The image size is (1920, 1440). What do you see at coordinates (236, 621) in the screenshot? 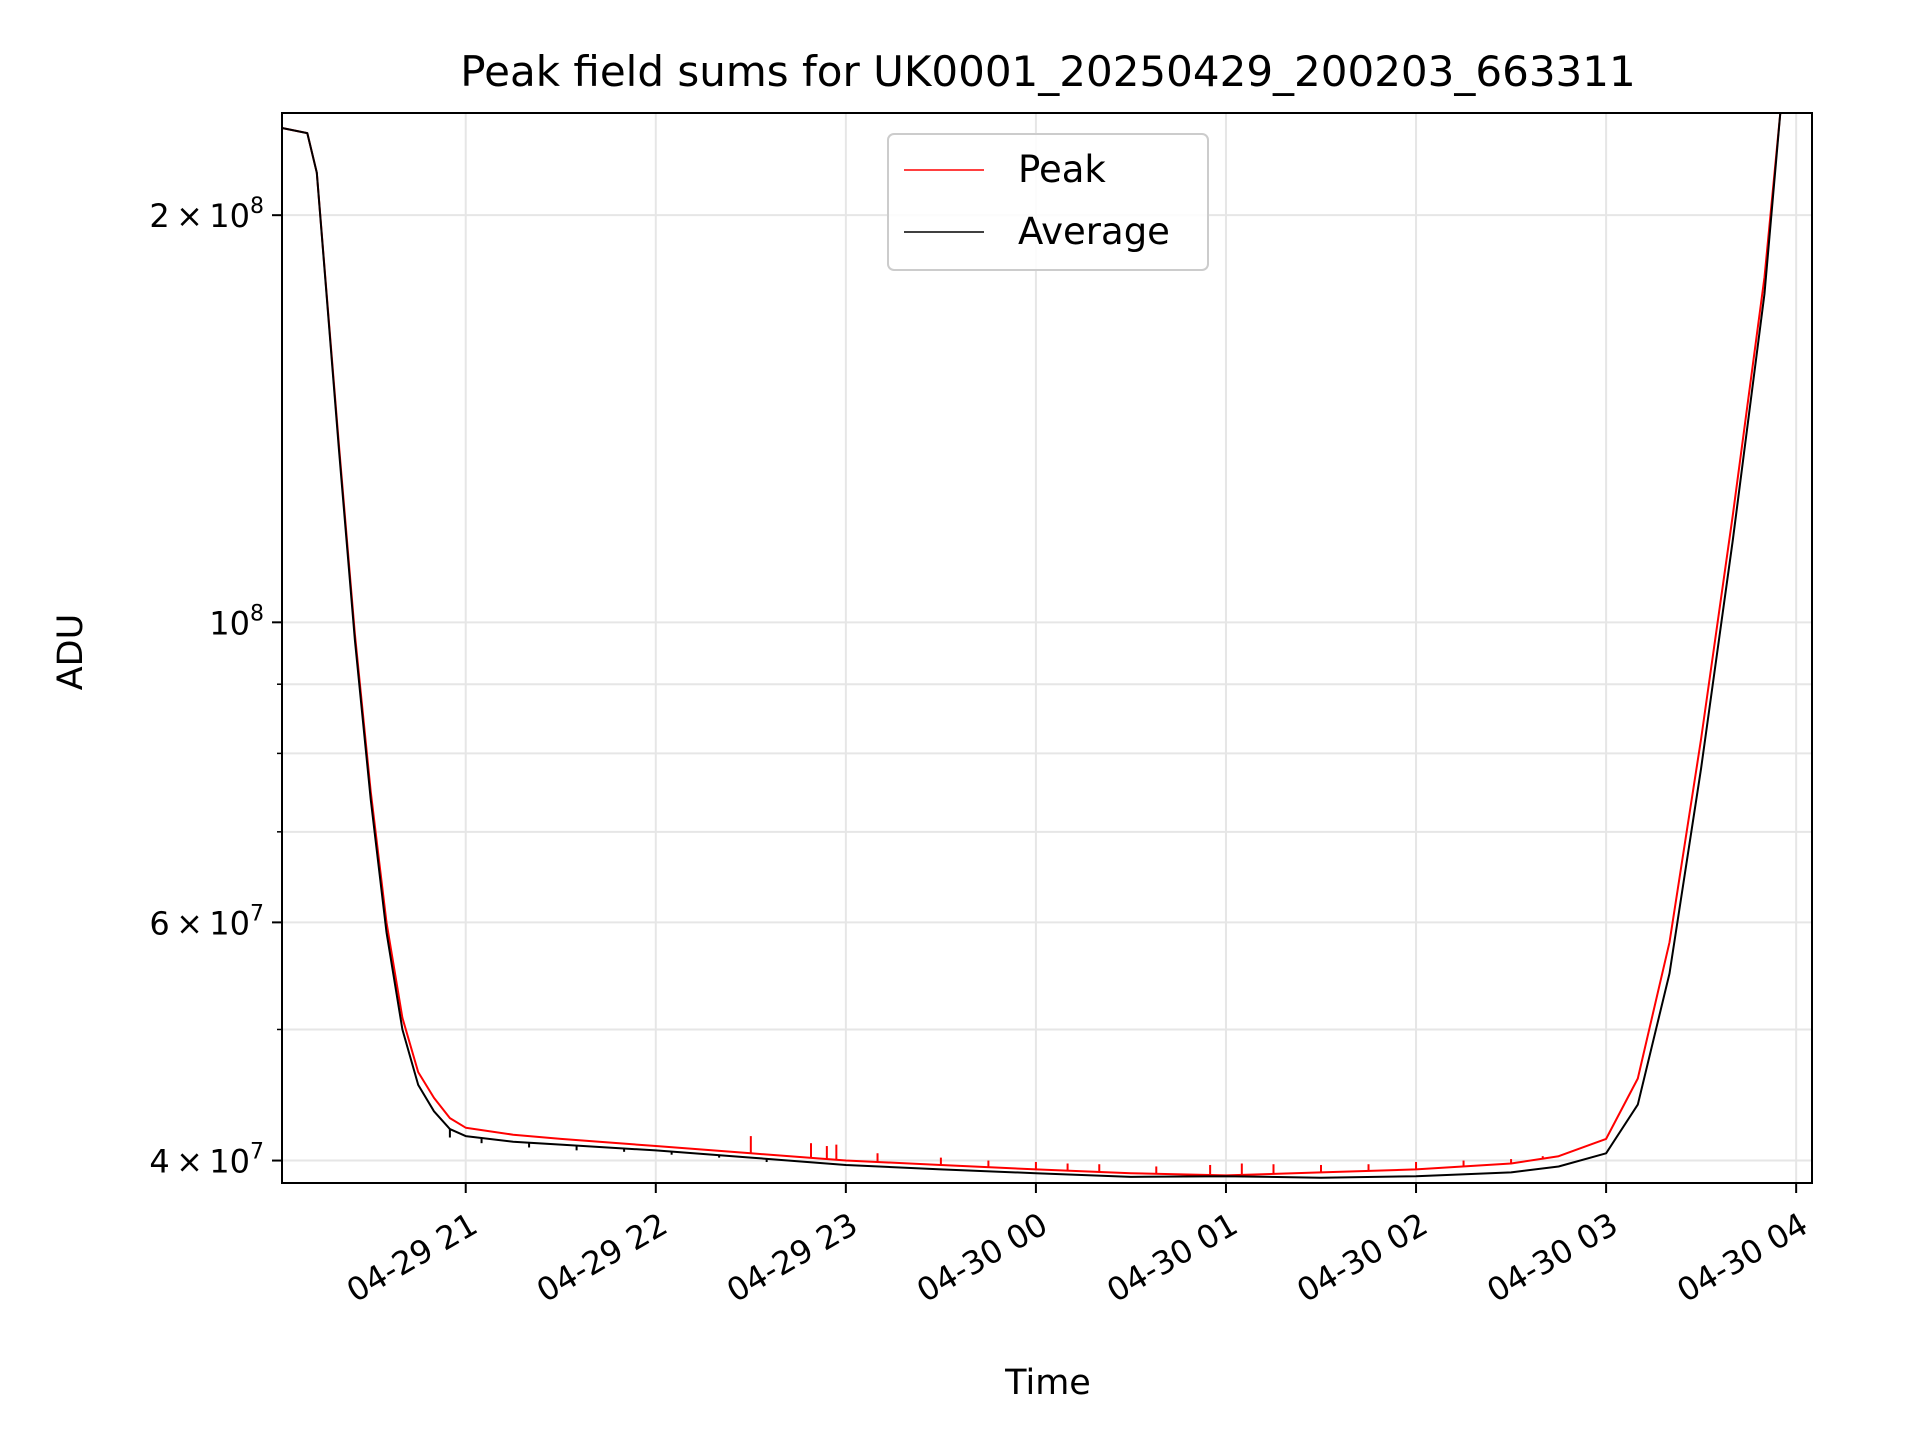
I see `y-tick-label: 108` at bounding box center [236, 621].